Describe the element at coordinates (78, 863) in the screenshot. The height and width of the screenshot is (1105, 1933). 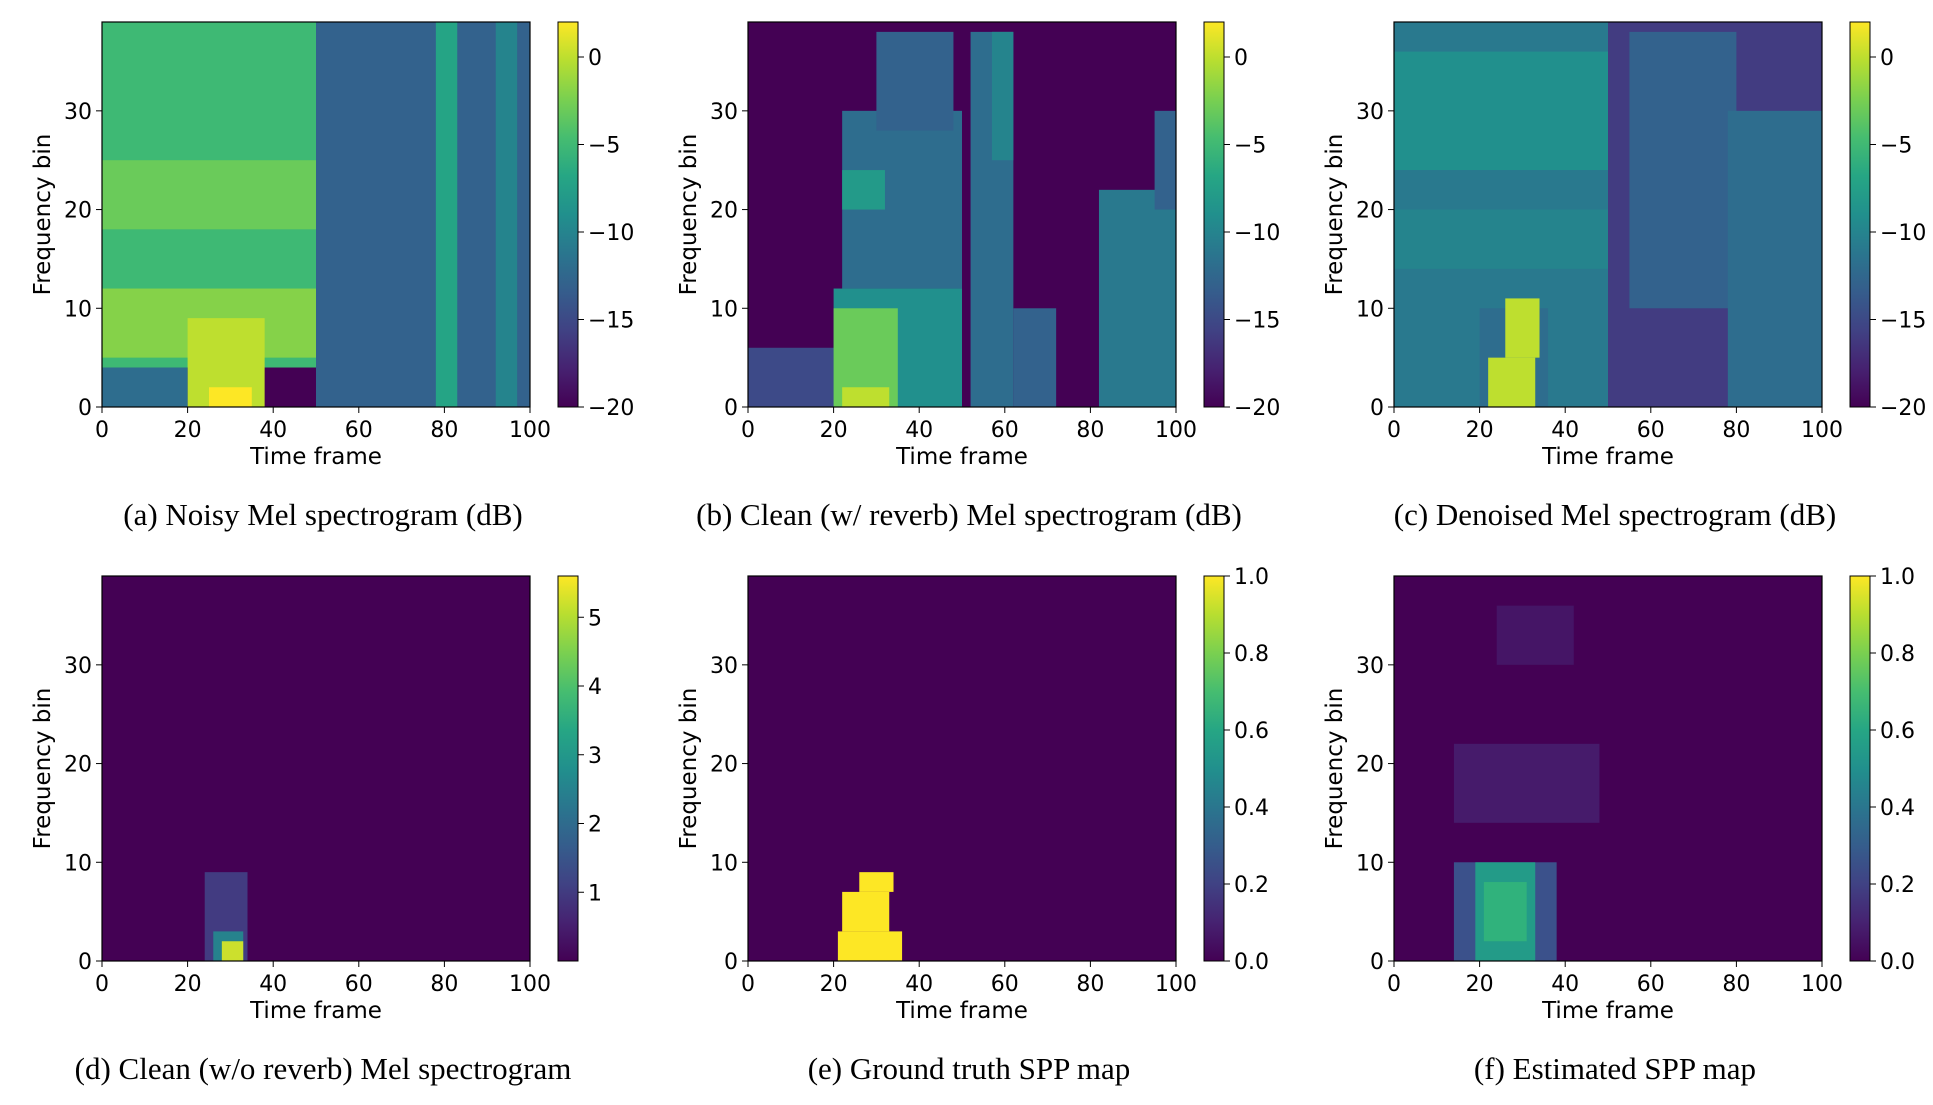
I see `panel-d-ytick-label: 10` at that location.